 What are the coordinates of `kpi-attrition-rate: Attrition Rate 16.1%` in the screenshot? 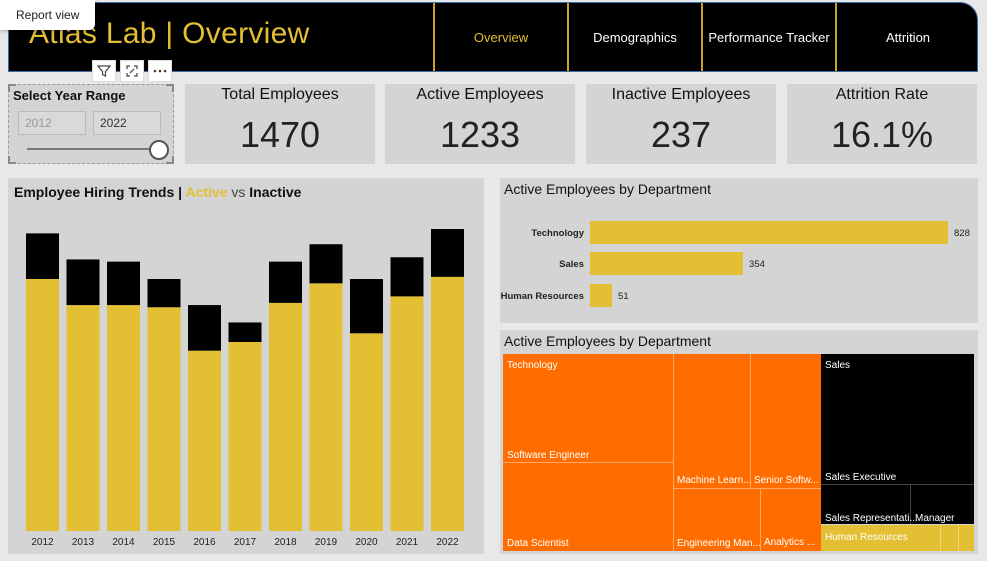 It's located at (882, 124).